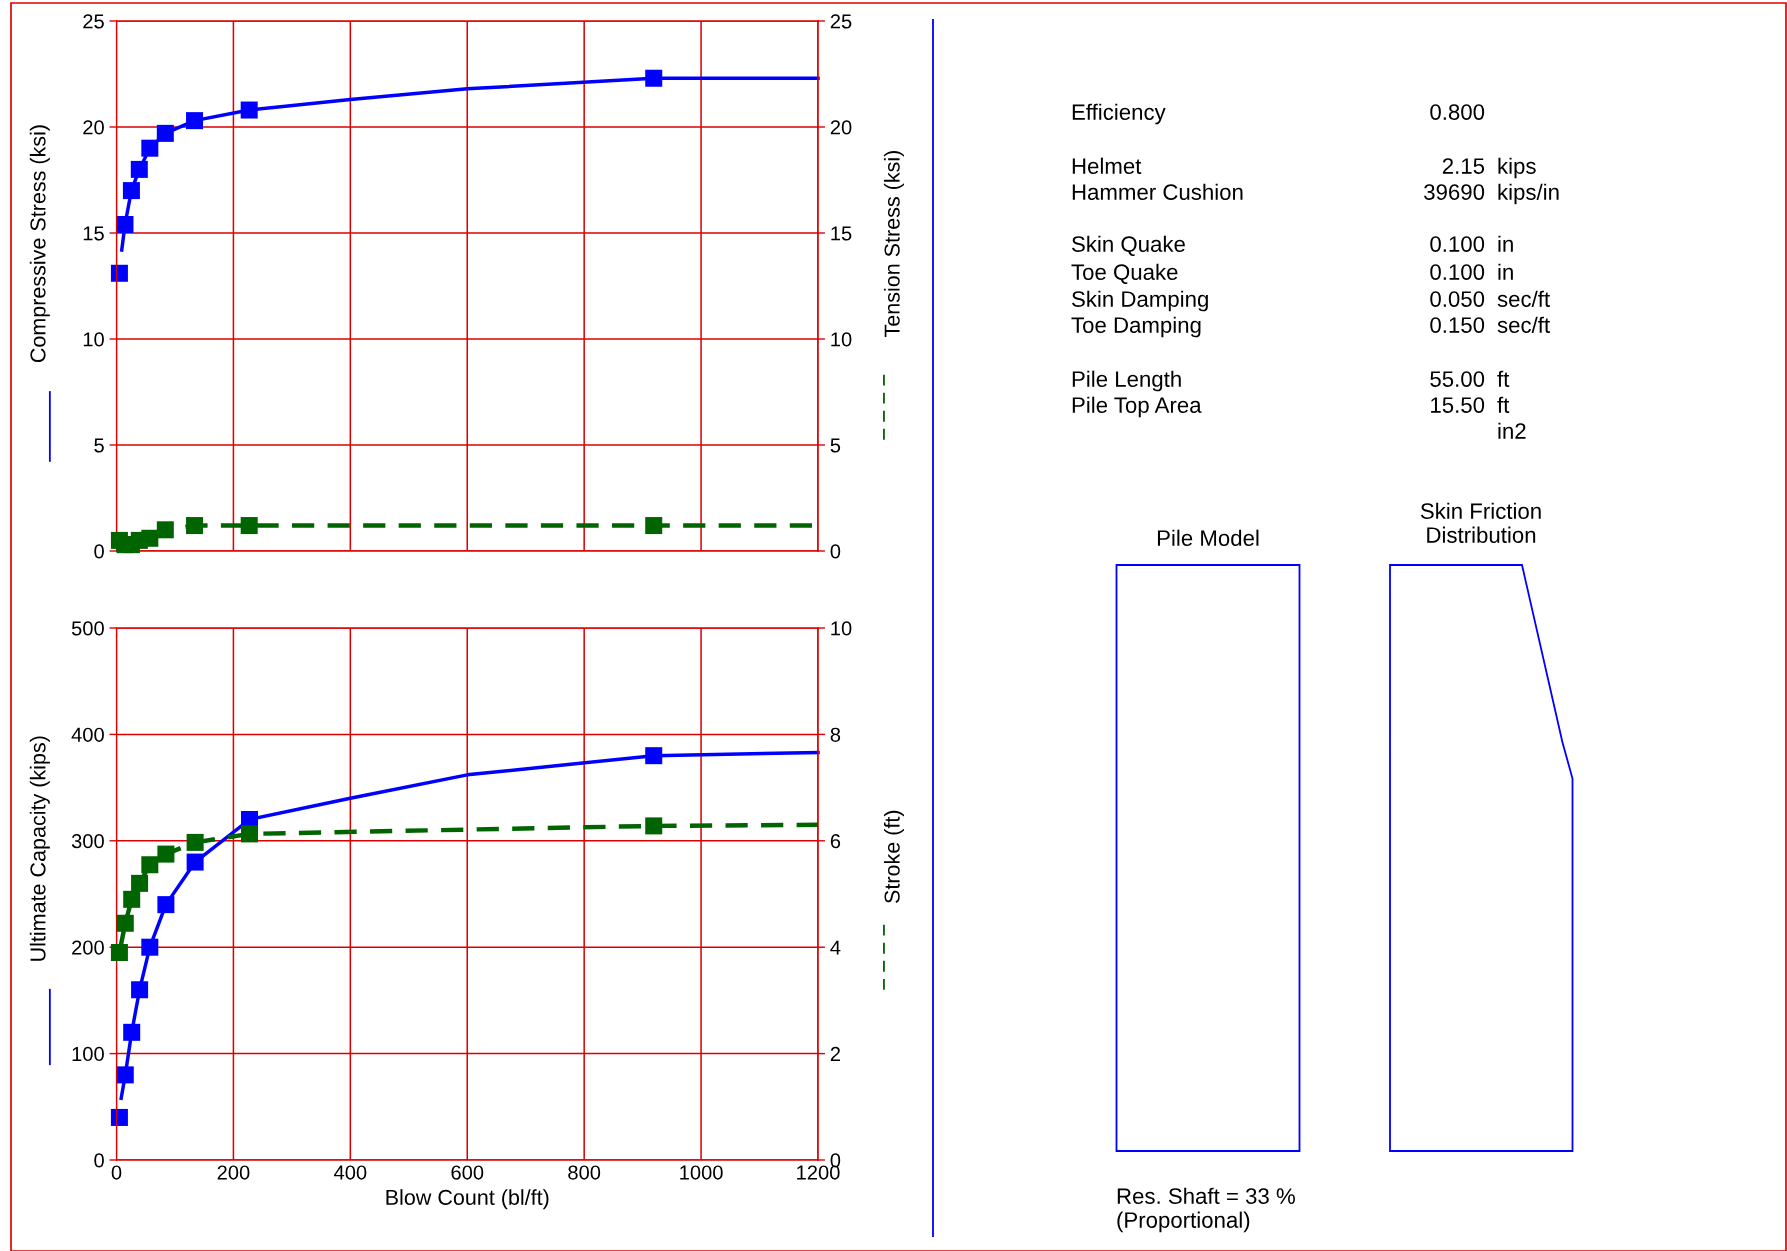  What do you see at coordinates (87, 734) in the screenshot?
I see `y-tick-label: 400` at bounding box center [87, 734].